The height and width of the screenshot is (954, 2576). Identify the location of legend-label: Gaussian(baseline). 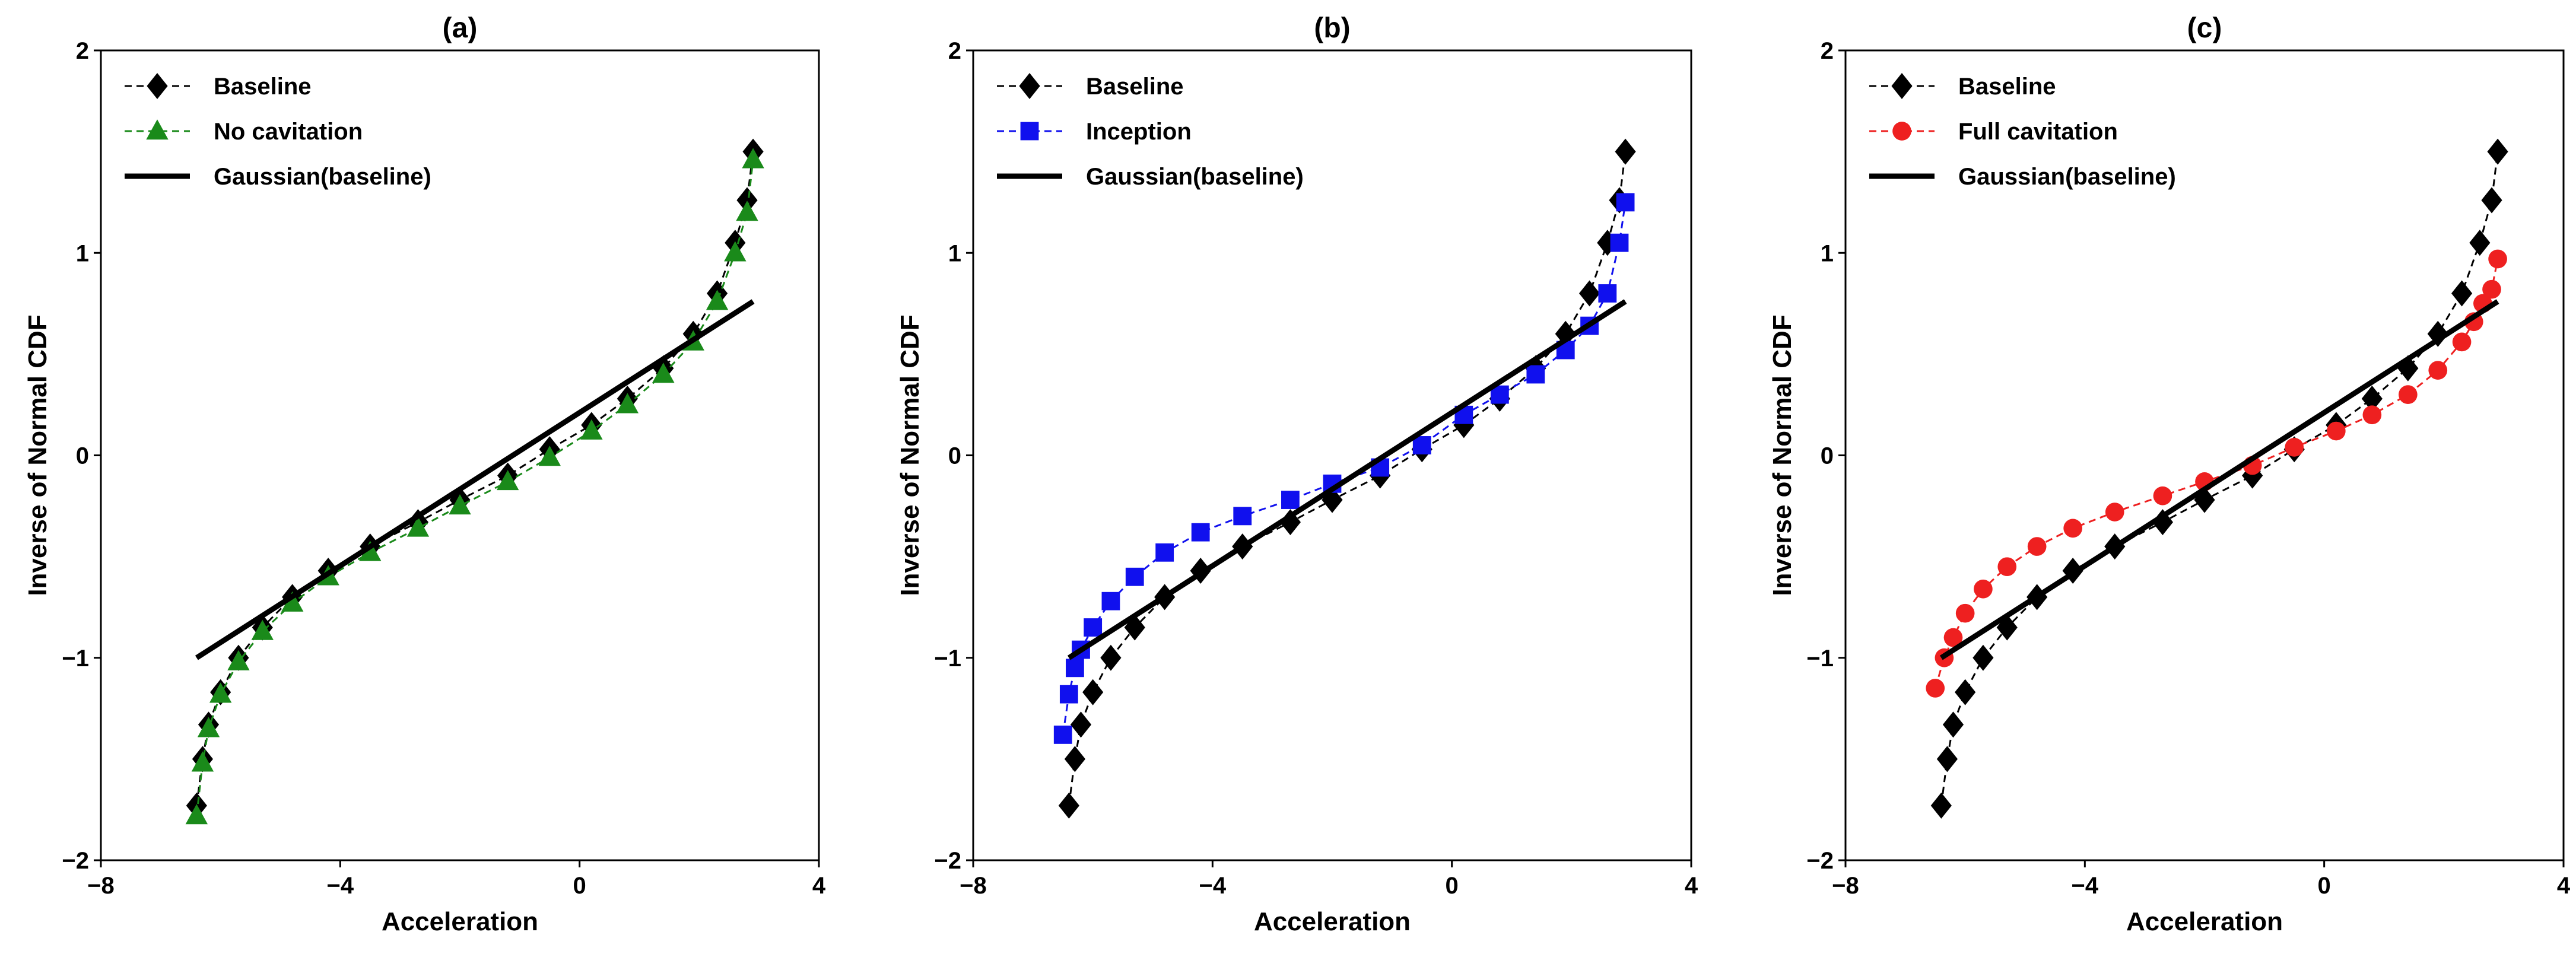
(2067, 177).